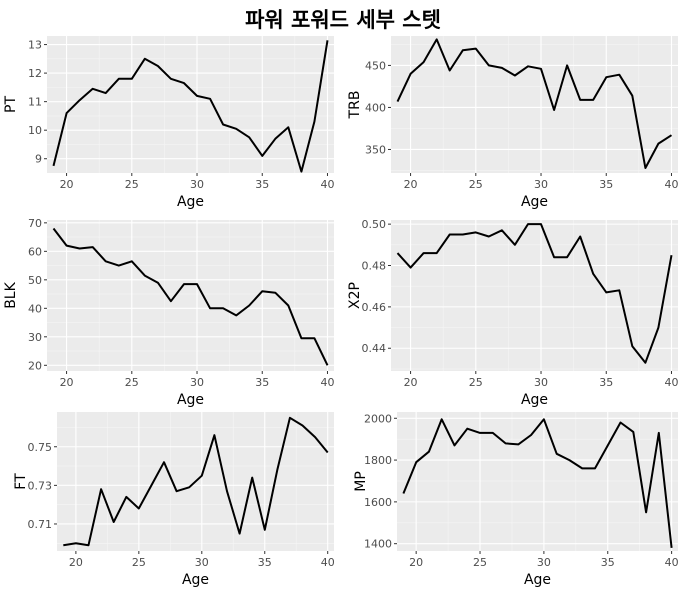 This screenshot has width=686, height=594. I want to click on y-tick-label: 40, so click(35, 308).